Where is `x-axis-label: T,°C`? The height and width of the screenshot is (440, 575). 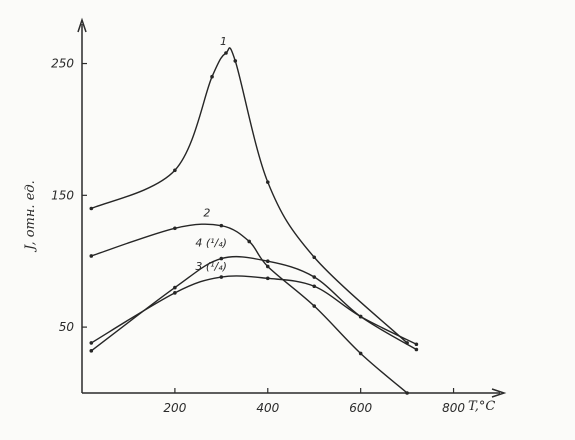
x-axis-label: T,°C is located at coordinates (481, 406).